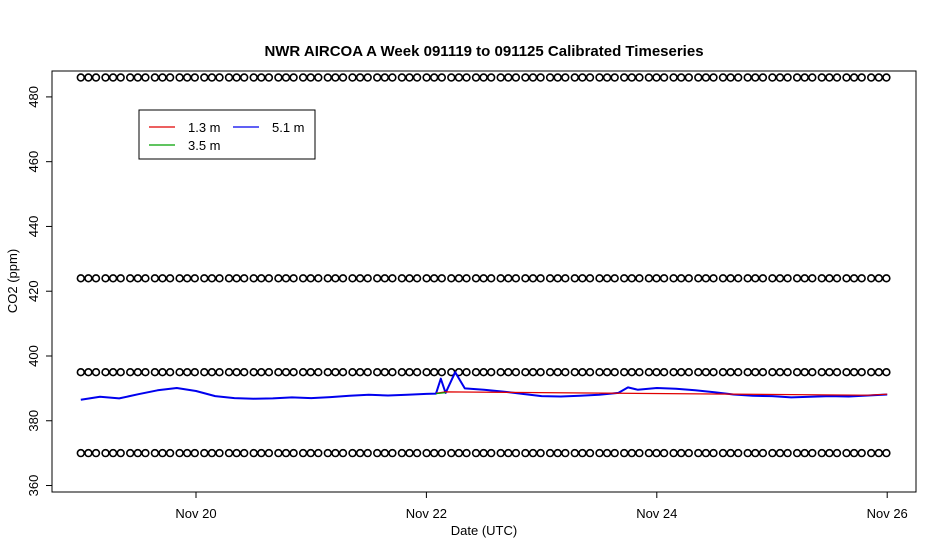 The height and width of the screenshot is (540, 936). What do you see at coordinates (887, 513) in the screenshot?
I see `x-tick-label: Nov 26` at bounding box center [887, 513].